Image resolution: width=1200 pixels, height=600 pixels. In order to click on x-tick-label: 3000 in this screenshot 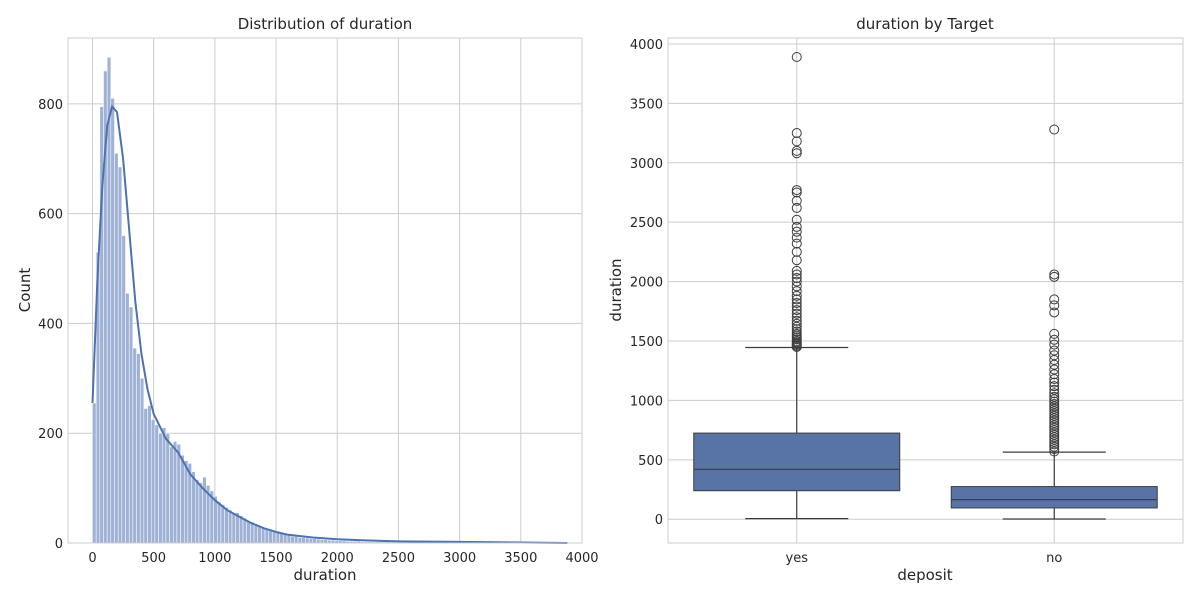, I will do `click(459, 558)`.